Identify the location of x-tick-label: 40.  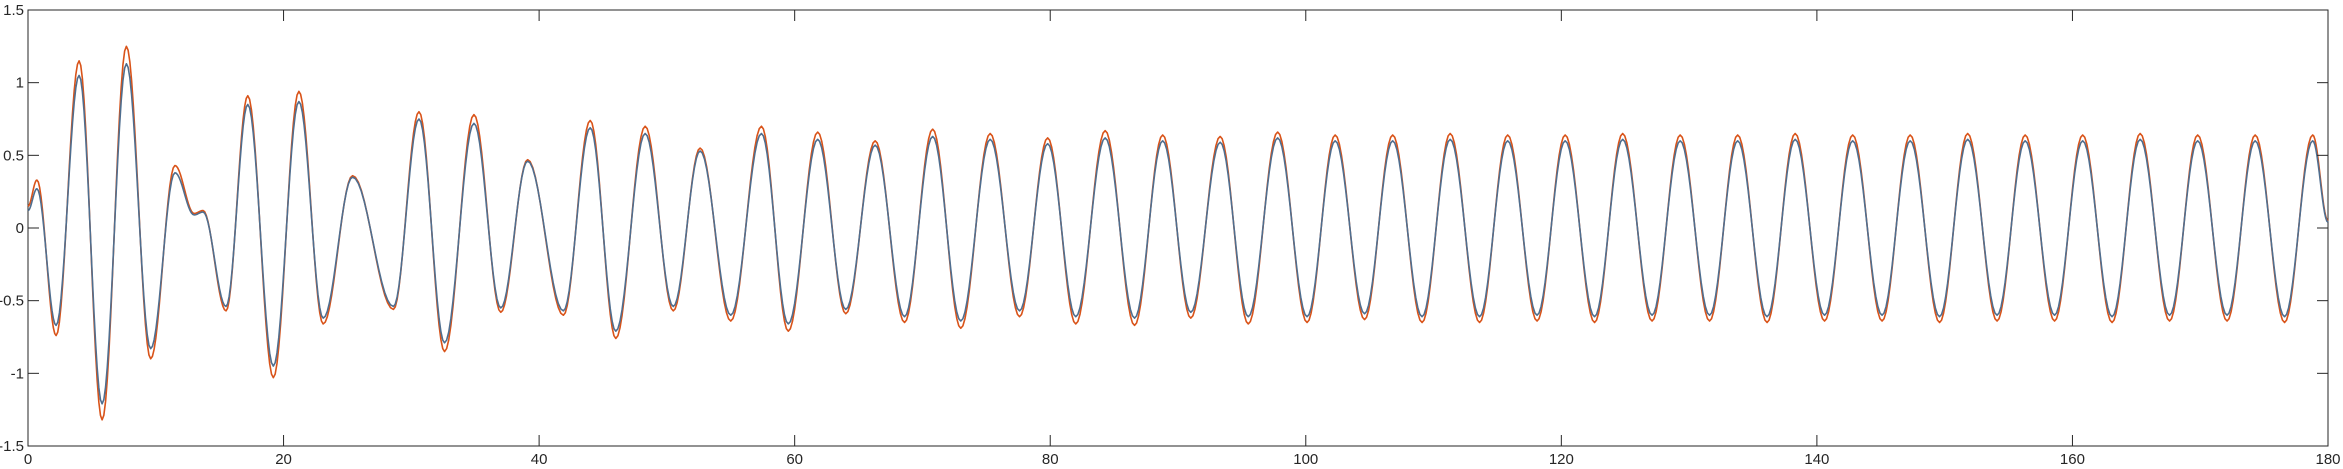
(539, 459).